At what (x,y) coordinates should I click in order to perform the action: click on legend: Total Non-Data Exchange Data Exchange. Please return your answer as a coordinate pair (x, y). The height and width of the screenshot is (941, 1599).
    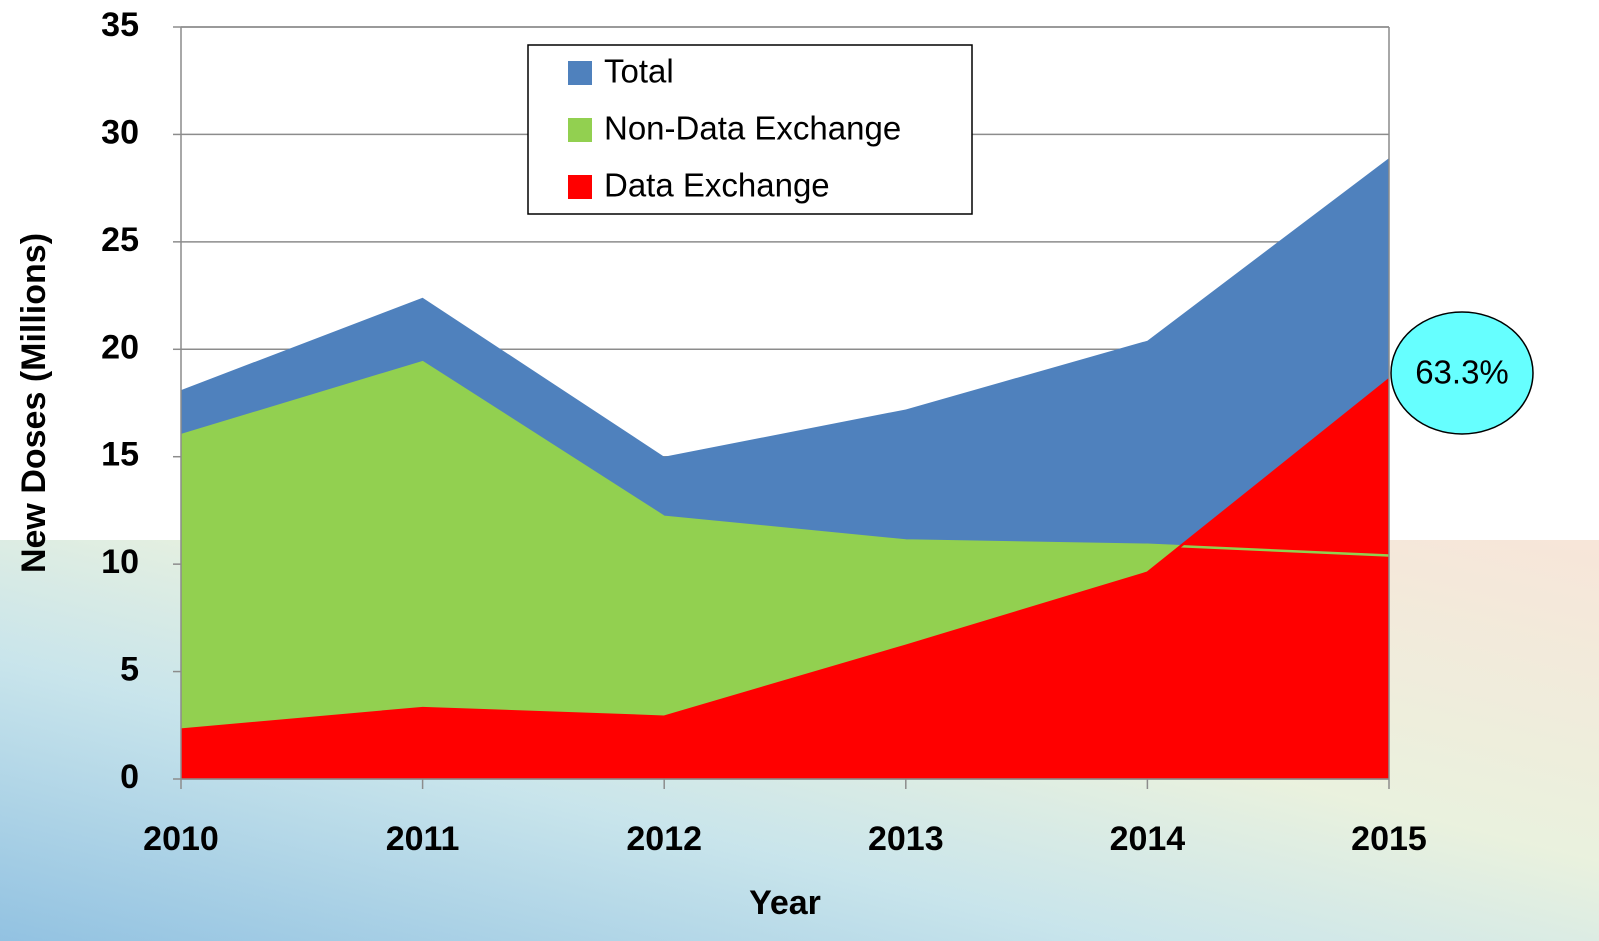
    Looking at the image, I should click on (750, 129).